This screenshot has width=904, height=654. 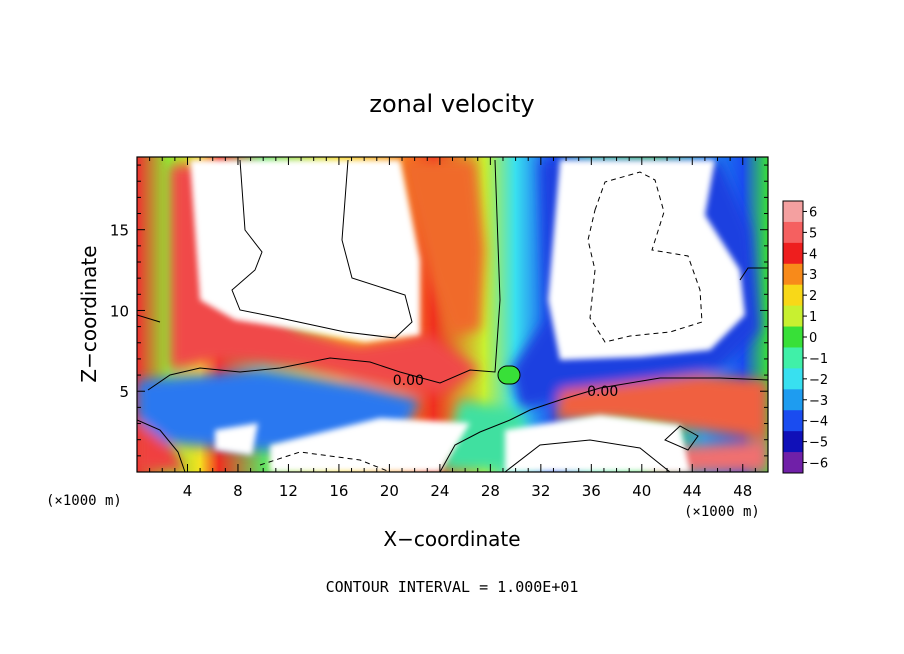 What do you see at coordinates (439, 491) in the screenshot?
I see `x-tick-label: 24` at bounding box center [439, 491].